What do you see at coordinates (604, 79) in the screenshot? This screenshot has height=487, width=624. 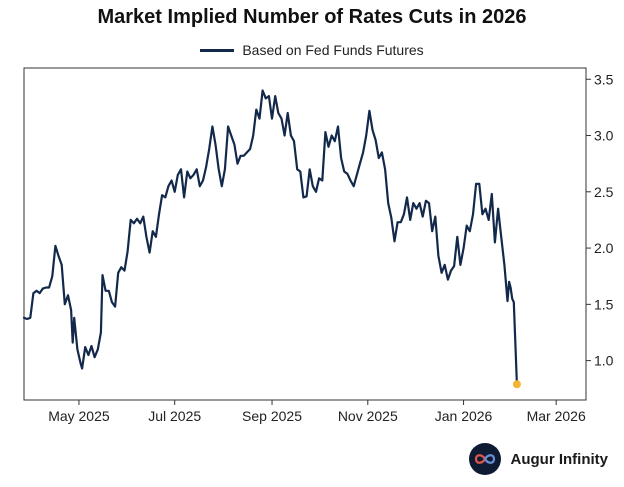 I see `y-tick-label: 3.5` at bounding box center [604, 79].